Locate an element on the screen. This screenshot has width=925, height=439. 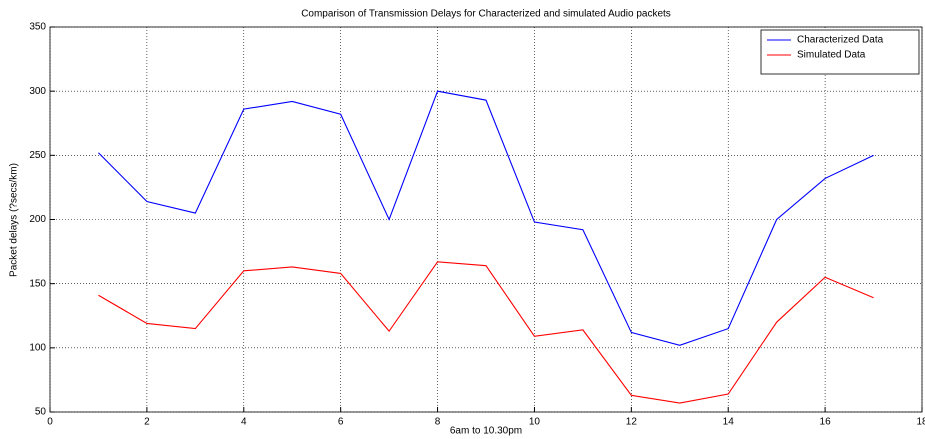
x-tick-label: 12 is located at coordinates (632, 422).